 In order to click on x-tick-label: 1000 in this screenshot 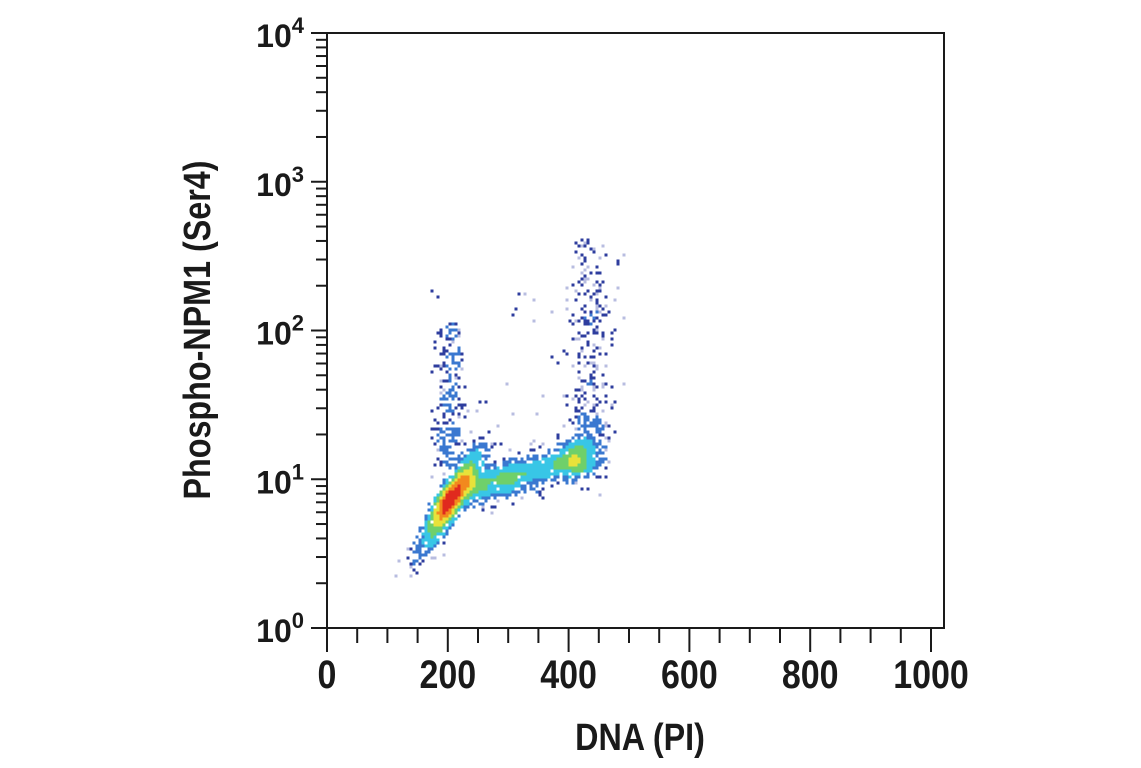, I will do `click(931, 673)`.